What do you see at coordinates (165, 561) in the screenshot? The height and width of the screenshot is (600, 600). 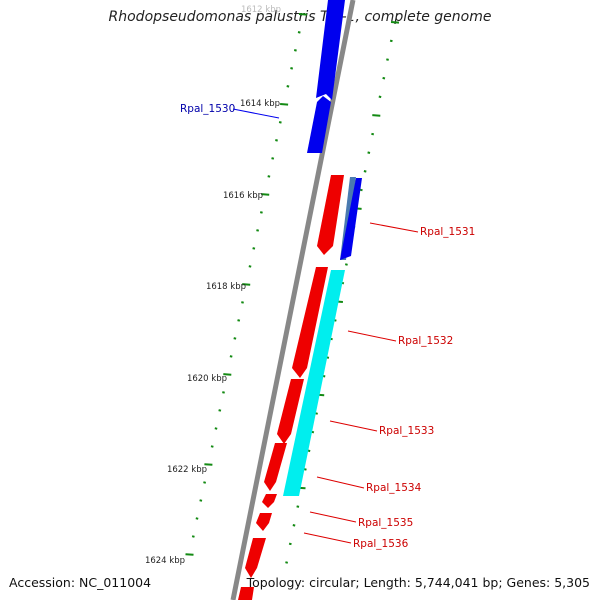 I see `scale-label-1624: 1624 kbp` at bounding box center [165, 561].